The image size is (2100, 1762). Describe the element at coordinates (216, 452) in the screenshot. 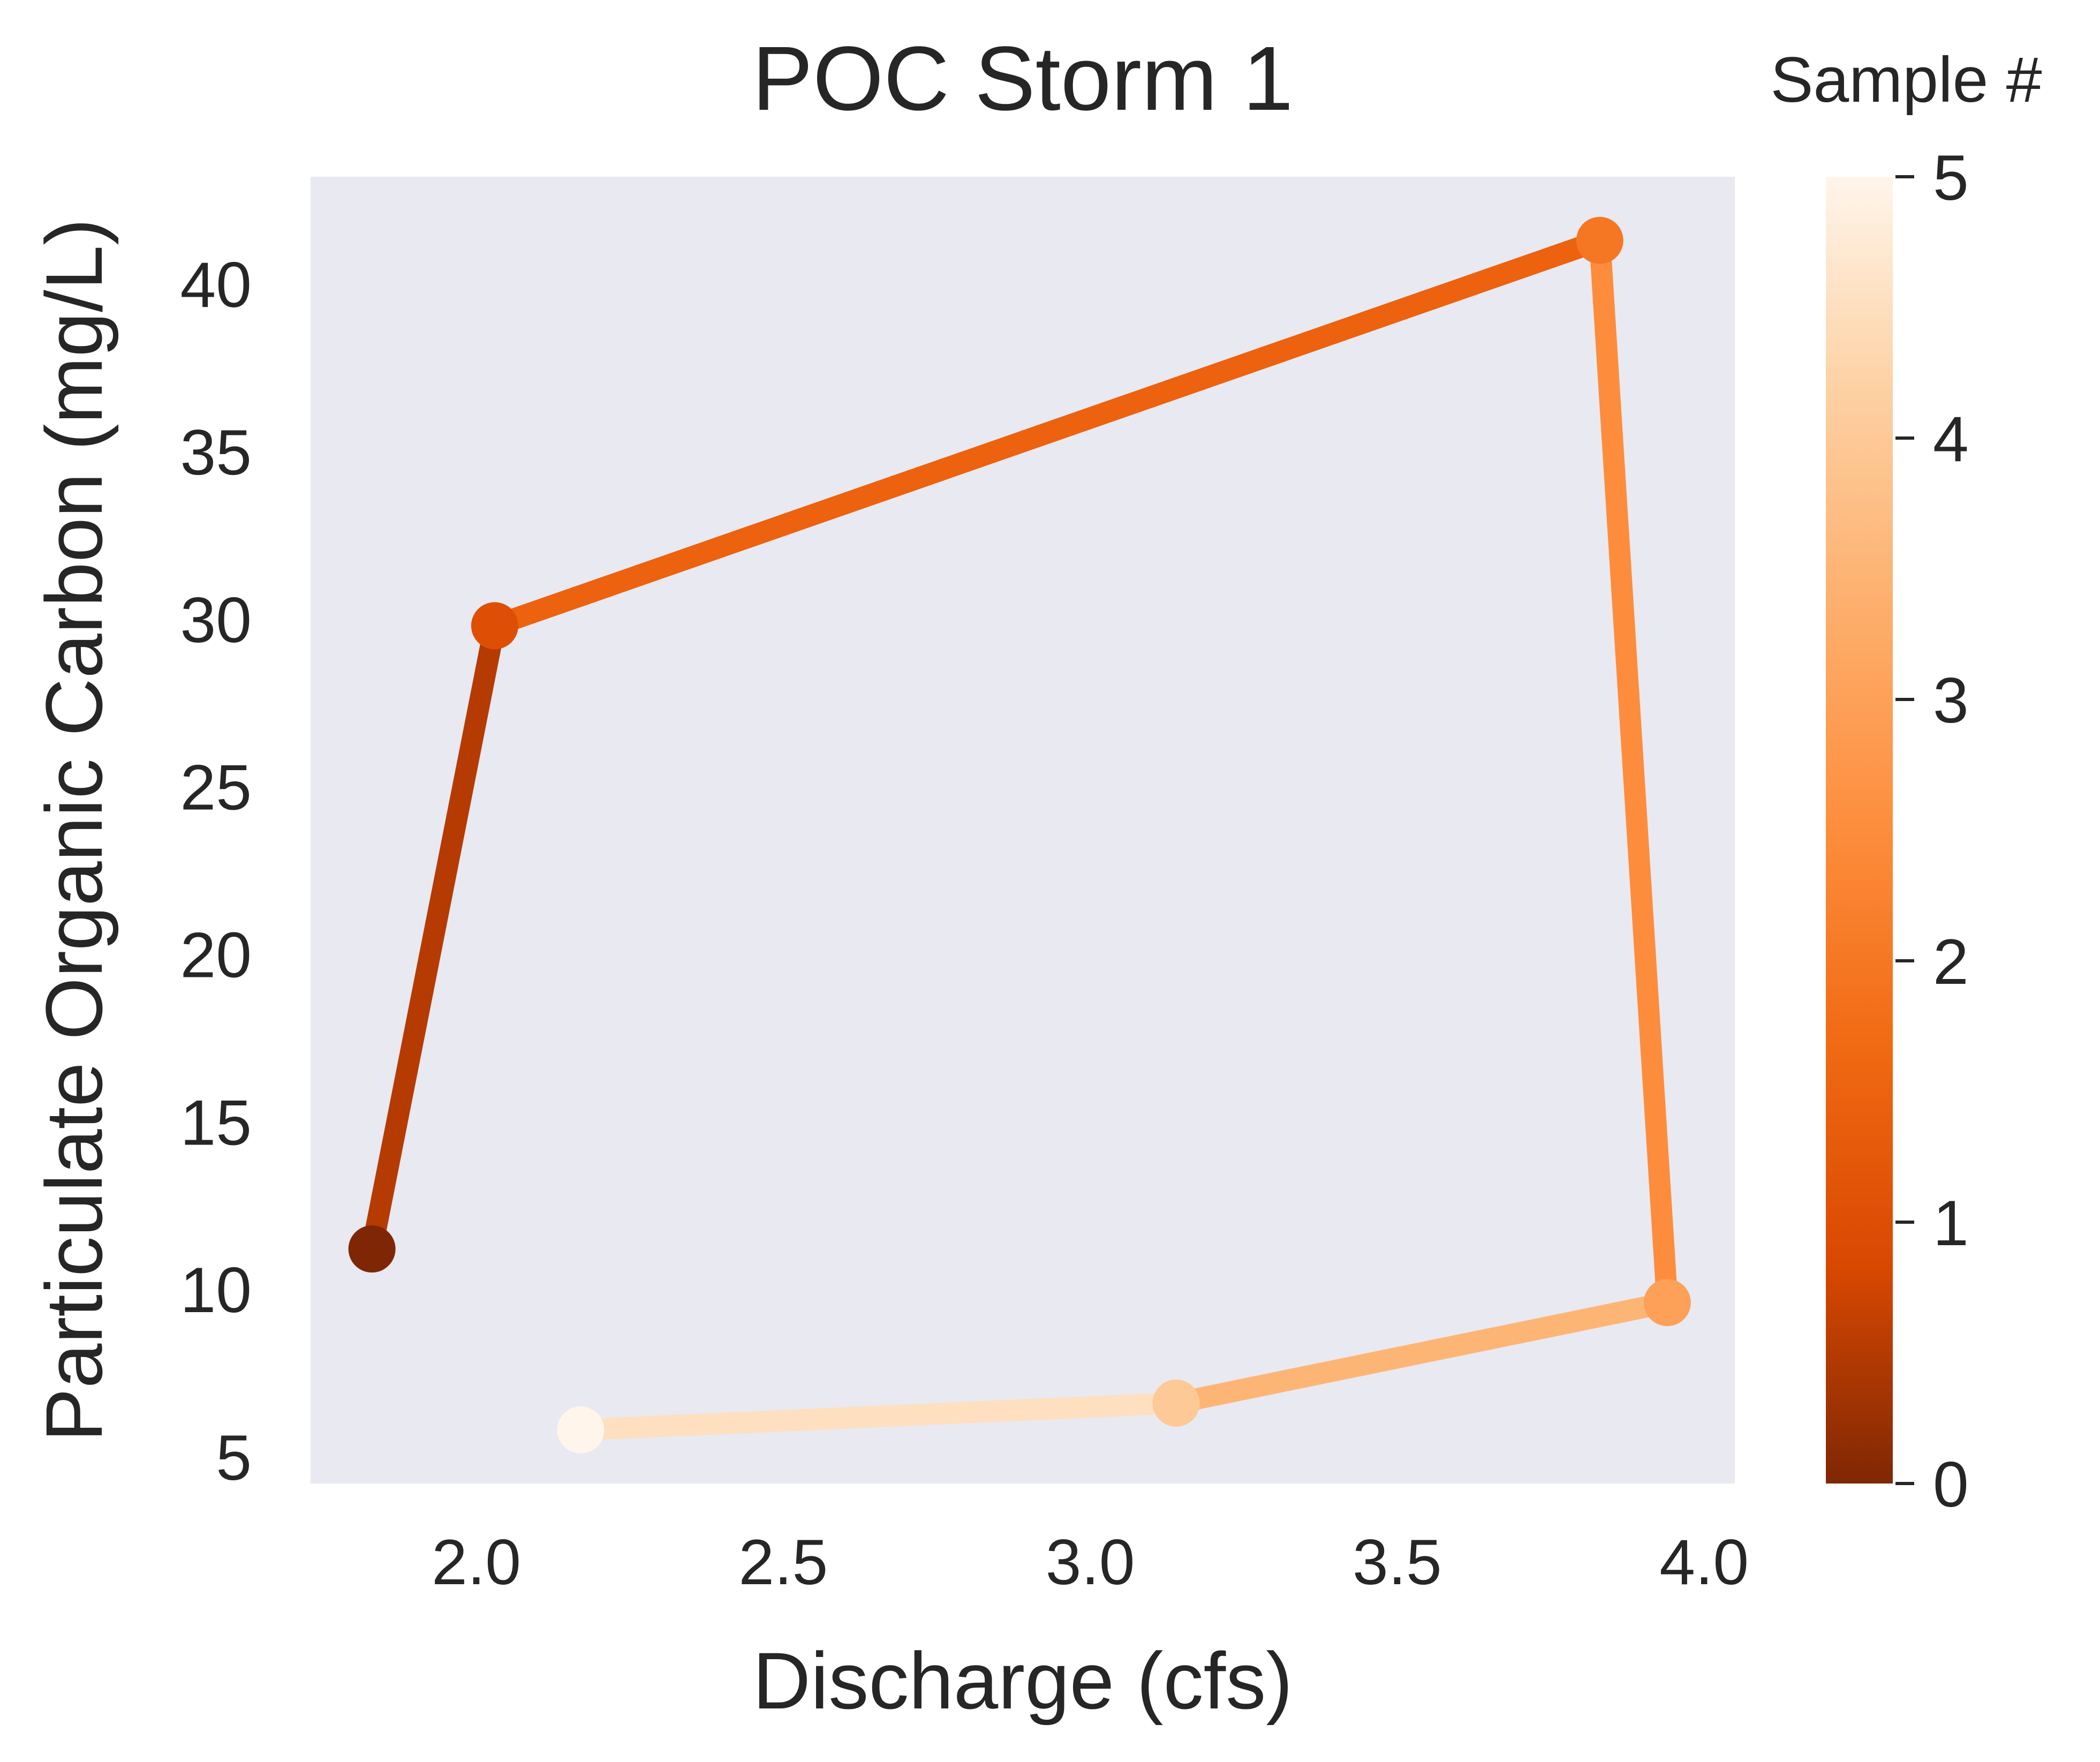

I see `y-tick-label: 35` at that location.